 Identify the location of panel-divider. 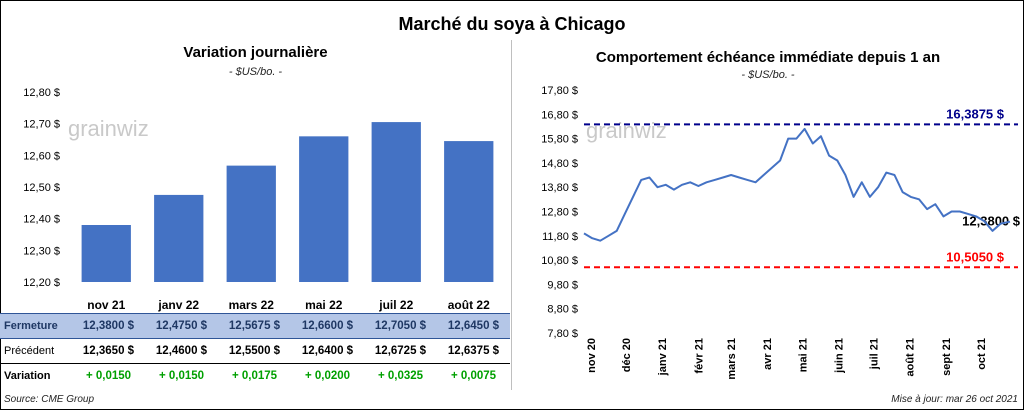
(511, 215).